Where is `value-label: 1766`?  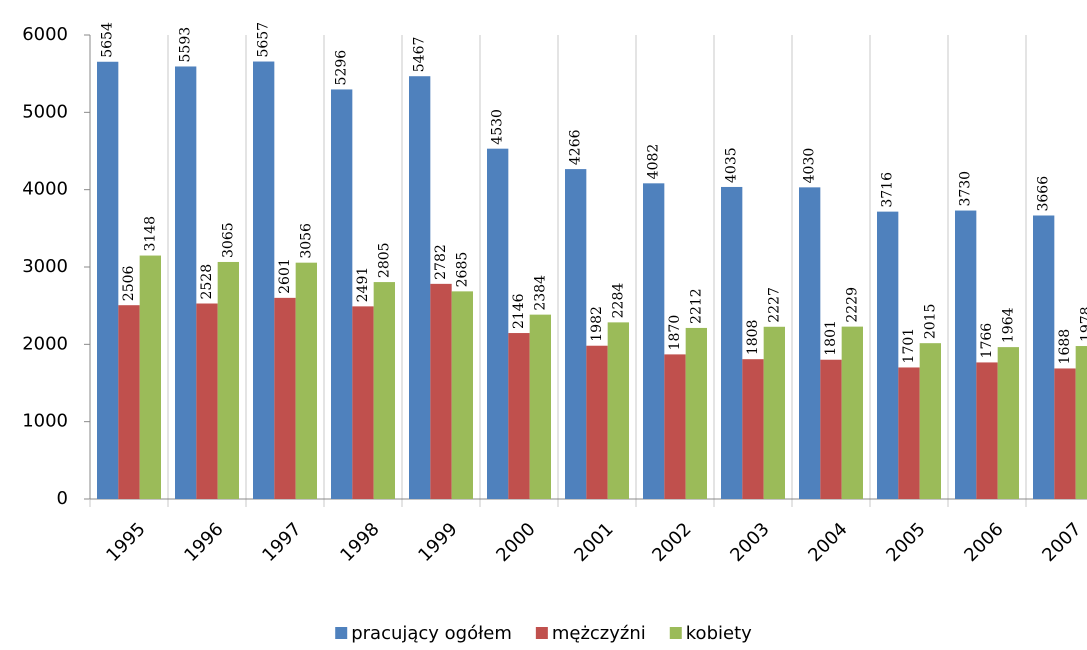 value-label: 1766 is located at coordinates (987, 341).